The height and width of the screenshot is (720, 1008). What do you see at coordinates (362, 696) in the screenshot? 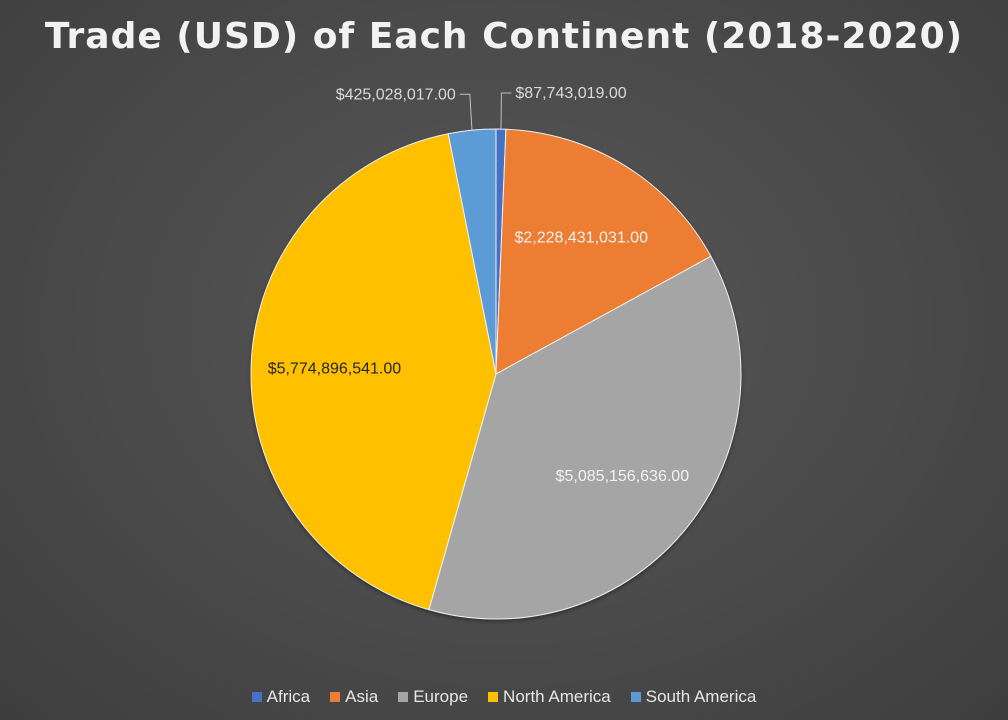
I see `legend-label-asia: Asia` at bounding box center [362, 696].